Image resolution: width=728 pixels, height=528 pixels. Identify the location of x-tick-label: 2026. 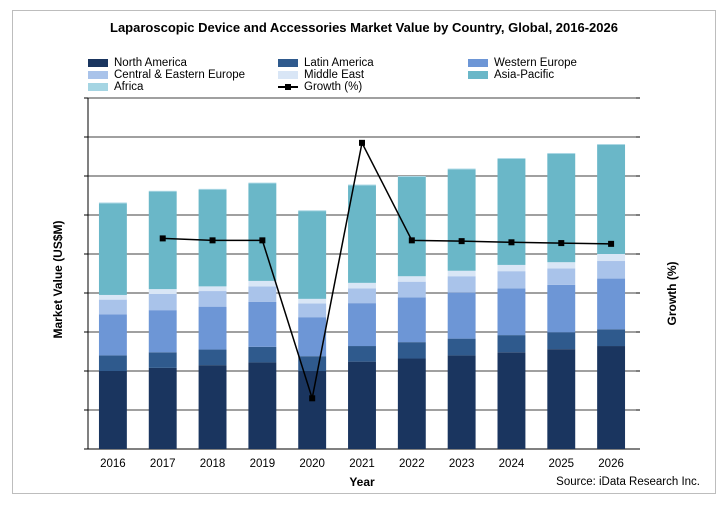
(611, 464).